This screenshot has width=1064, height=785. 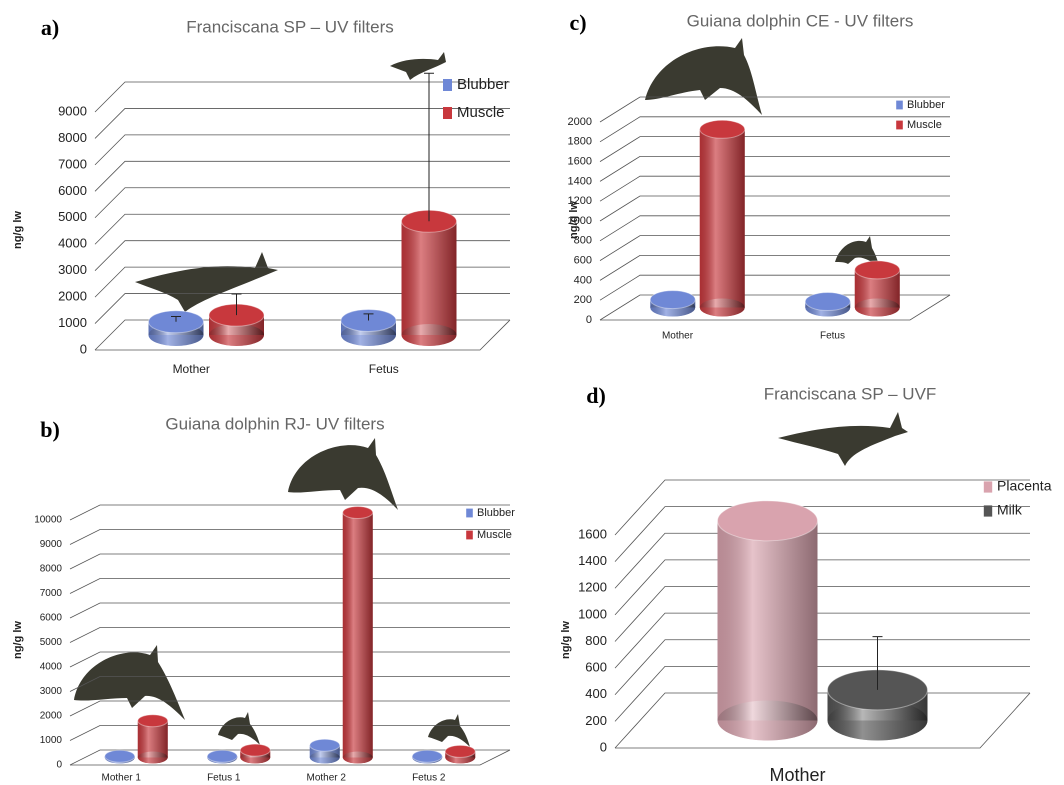 I want to click on y-tick-label: 4000, so click(x=72, y=243).